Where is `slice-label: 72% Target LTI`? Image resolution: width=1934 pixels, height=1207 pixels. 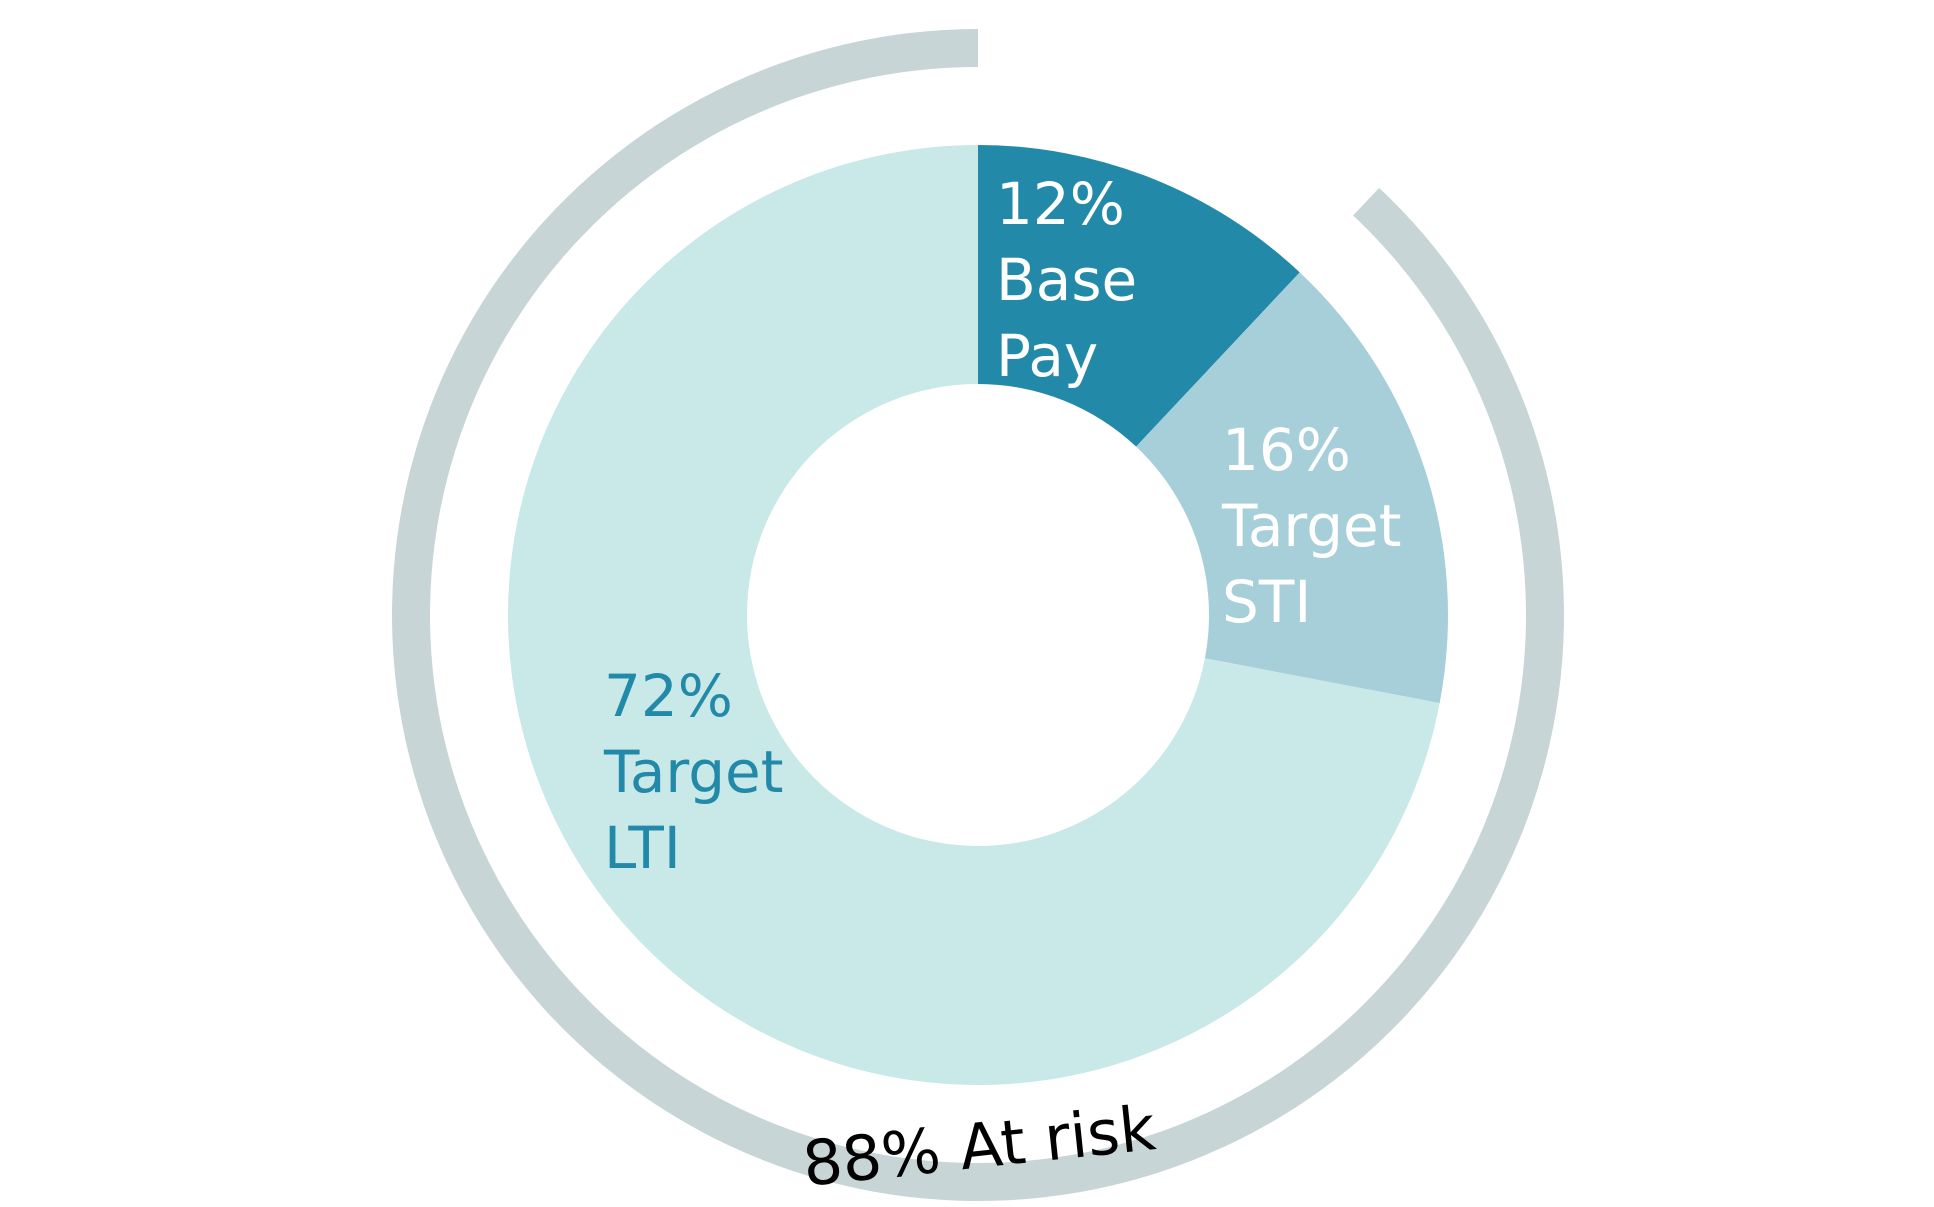 slice-label: 72% Target LTI is located at coordinates (711, 772).